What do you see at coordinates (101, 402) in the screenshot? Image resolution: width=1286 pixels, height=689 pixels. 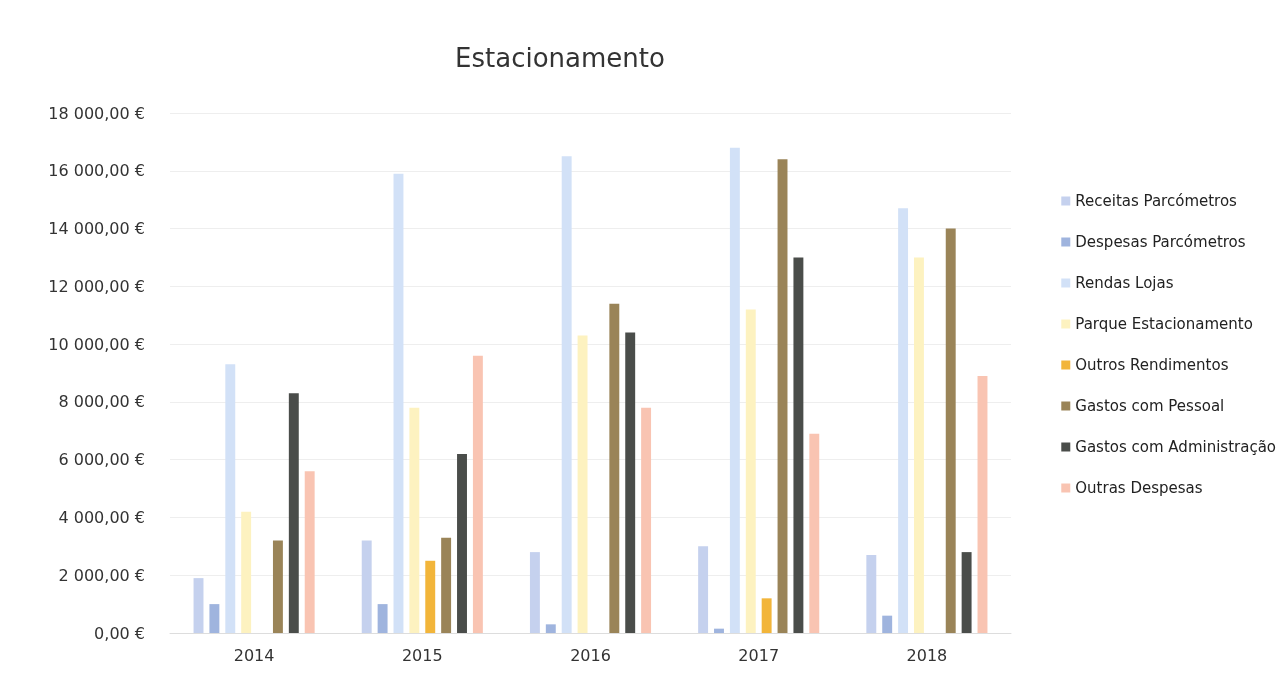 I see `y-tick-label: 8 000,00 €` at bounding box center [101, 402].